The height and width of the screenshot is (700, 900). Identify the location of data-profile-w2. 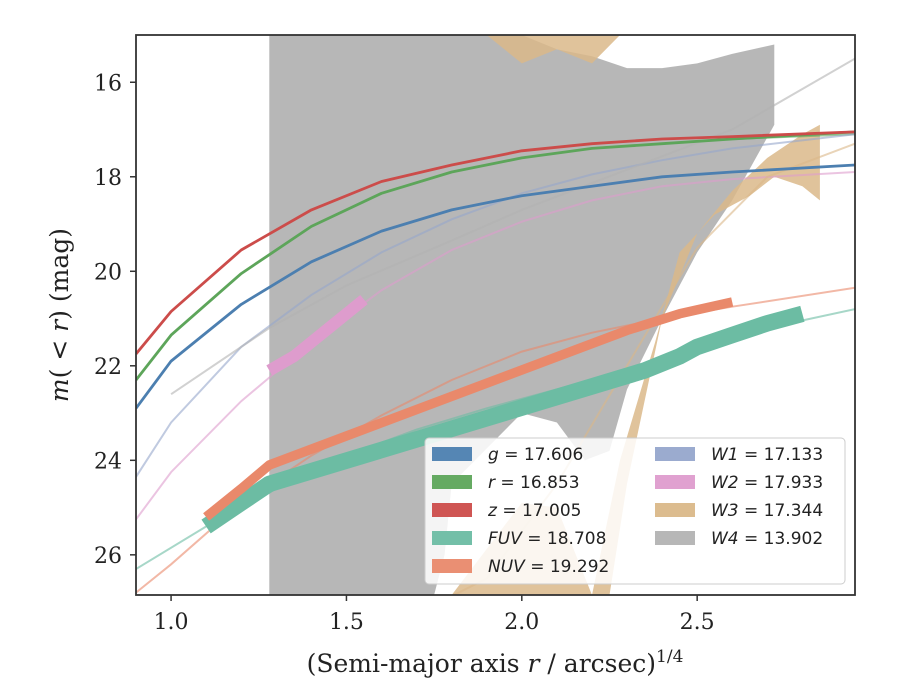
(317, 335).